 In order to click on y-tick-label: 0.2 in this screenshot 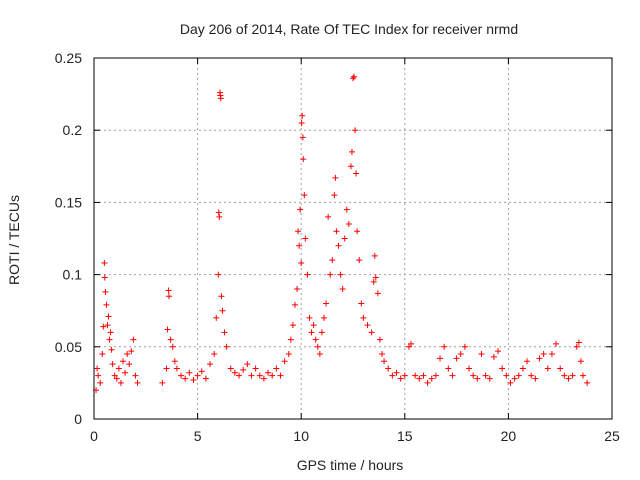, I will do `click(73, 130)`.